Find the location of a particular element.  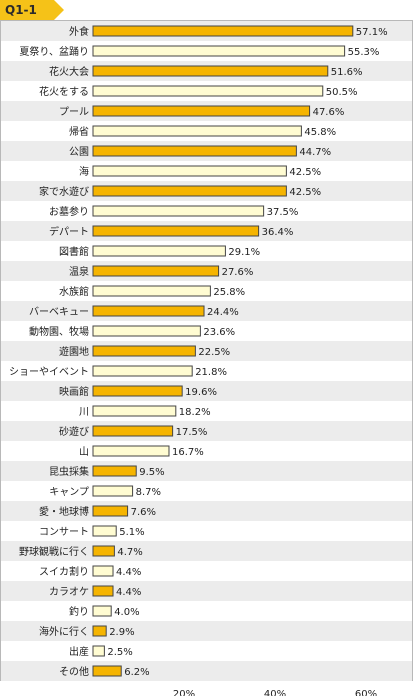

value-label: 23.6% is located at coordinates (219, 332).